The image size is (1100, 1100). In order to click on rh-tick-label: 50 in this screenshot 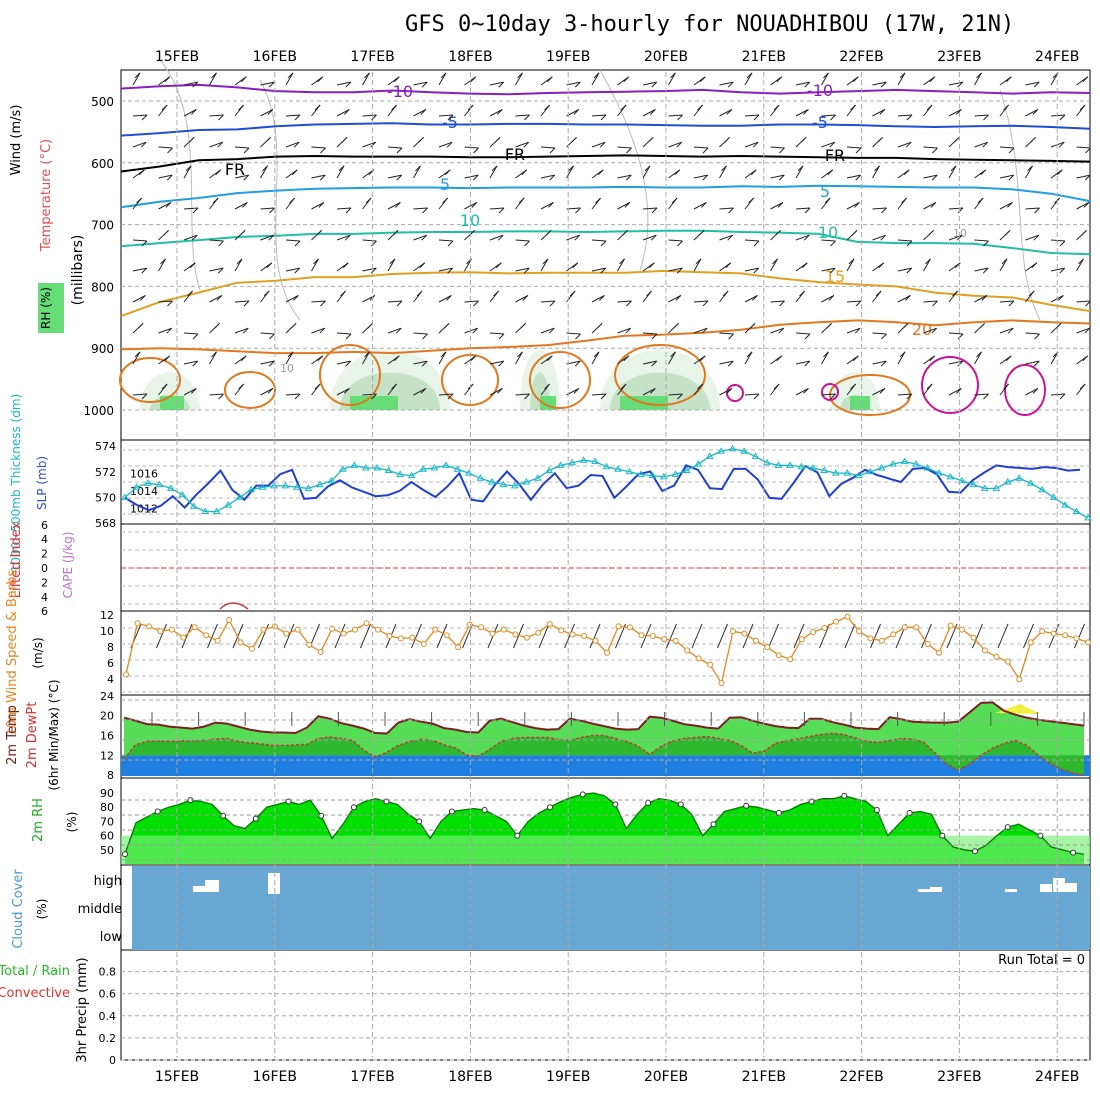, I will do `click(107, 850)`.